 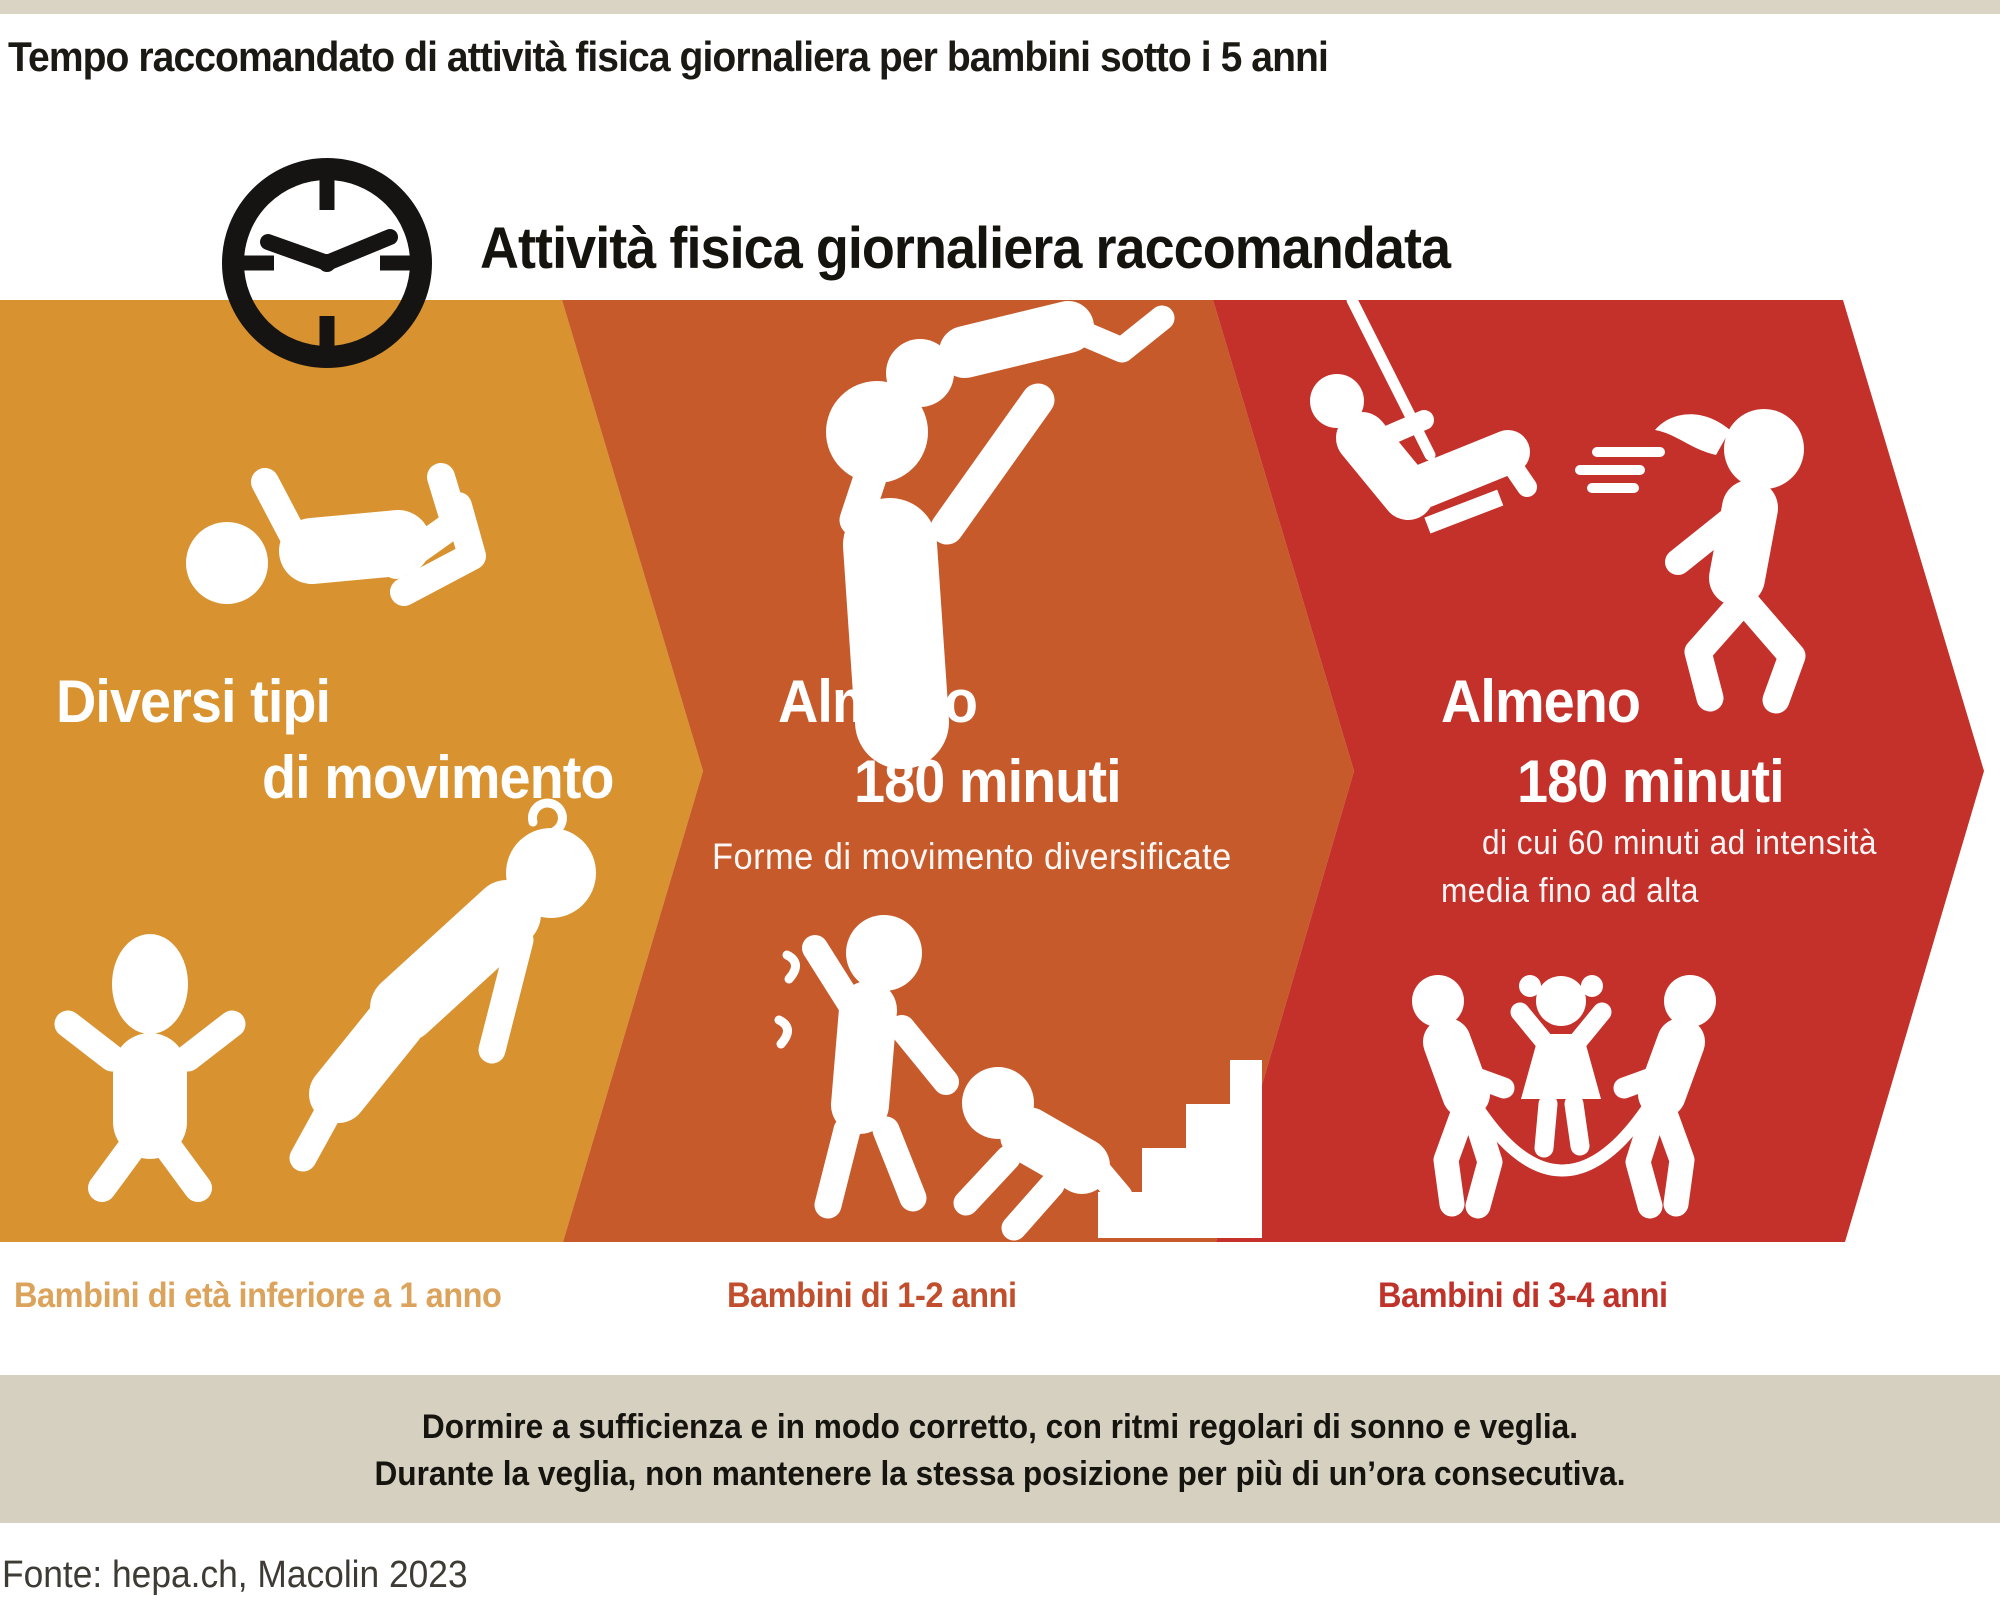 What do you see at coordinates (866, 1067) in the screenshot?
I see `toddler-dancing-icon` at bounding box center [866, 1067].